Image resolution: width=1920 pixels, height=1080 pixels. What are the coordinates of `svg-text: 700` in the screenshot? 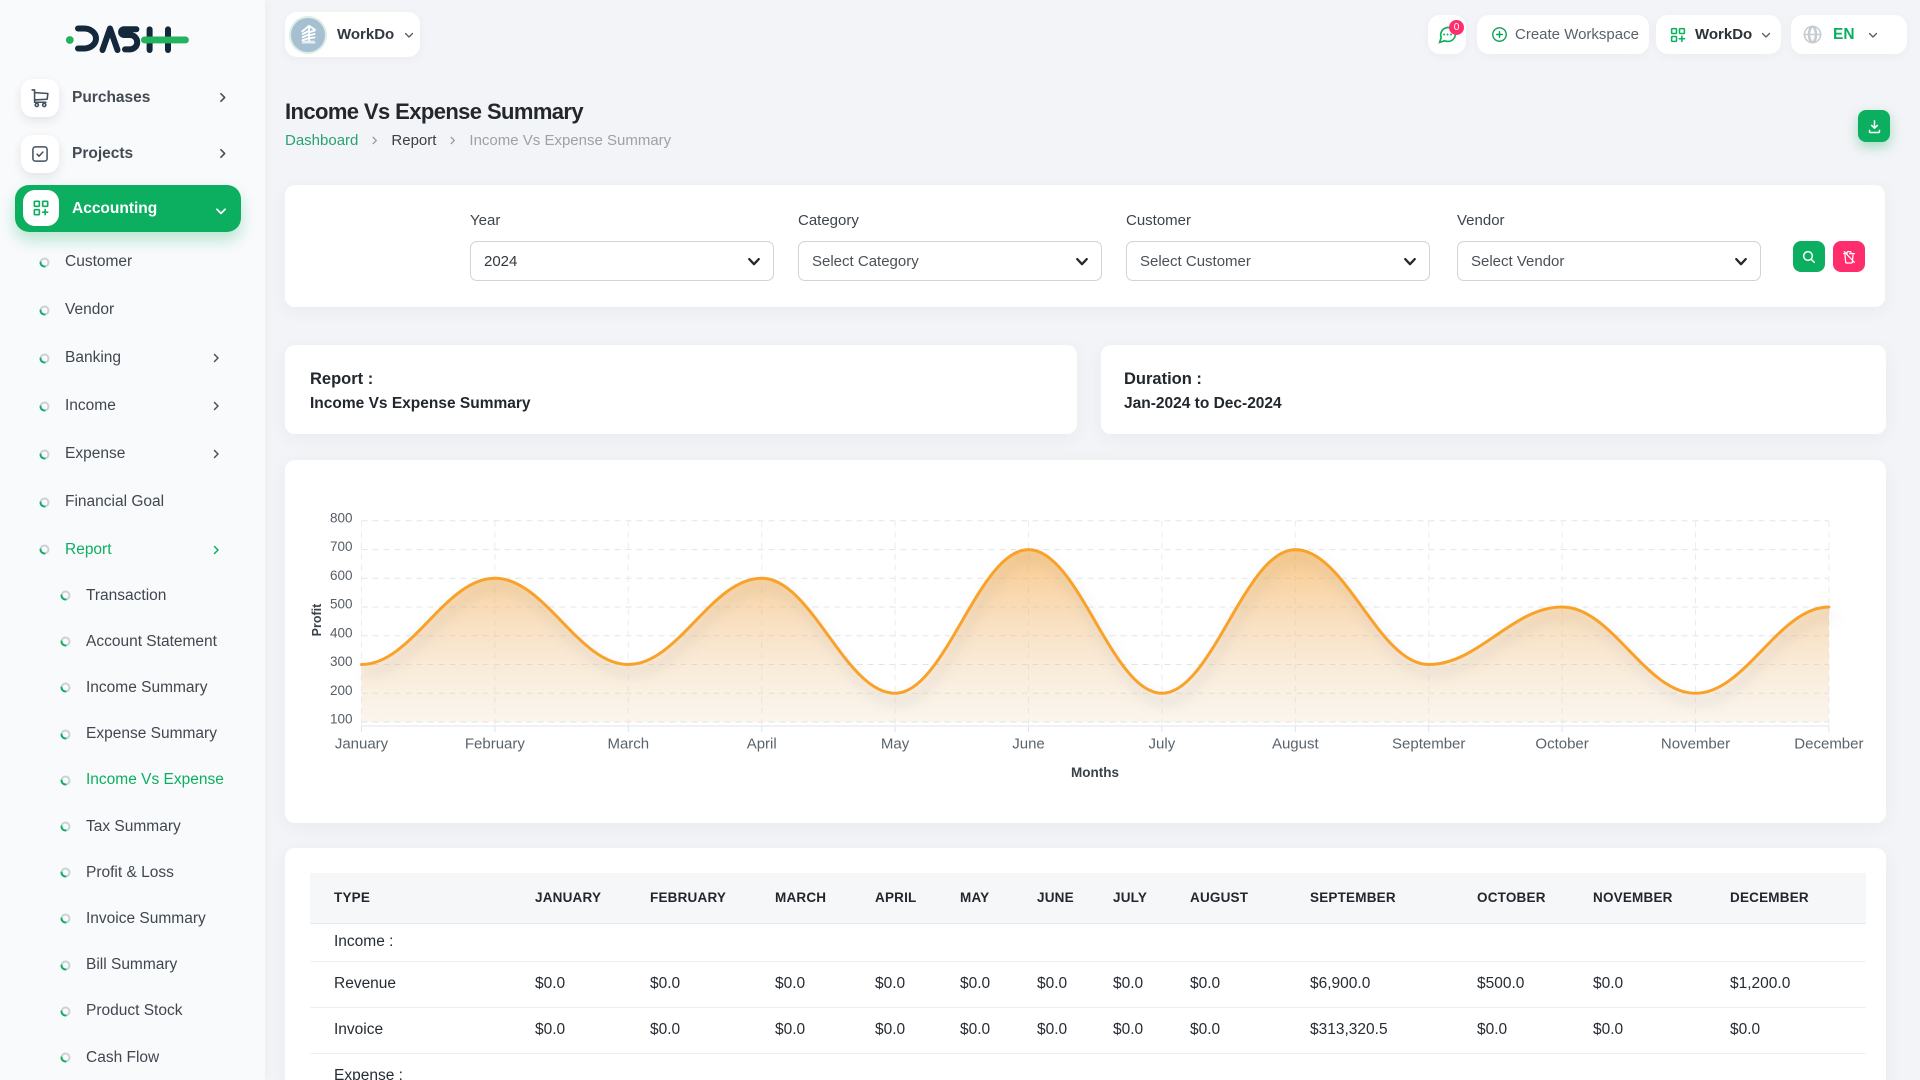 It's located at (341, 546).